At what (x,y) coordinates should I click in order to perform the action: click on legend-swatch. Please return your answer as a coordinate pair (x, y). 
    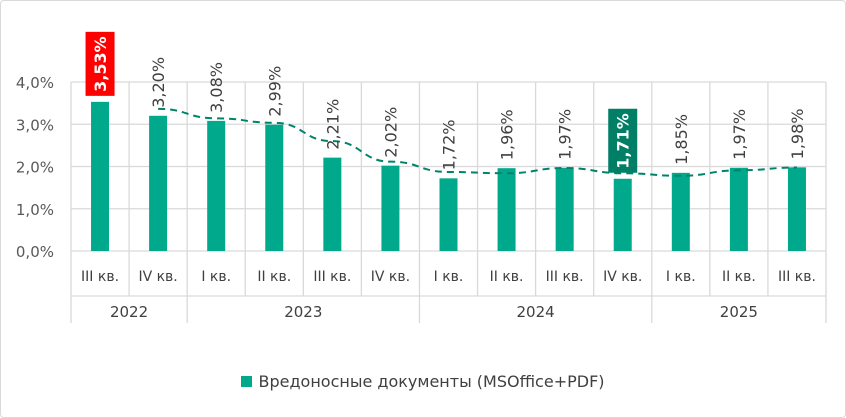
    Looking at the image, I should click on (247, 381).